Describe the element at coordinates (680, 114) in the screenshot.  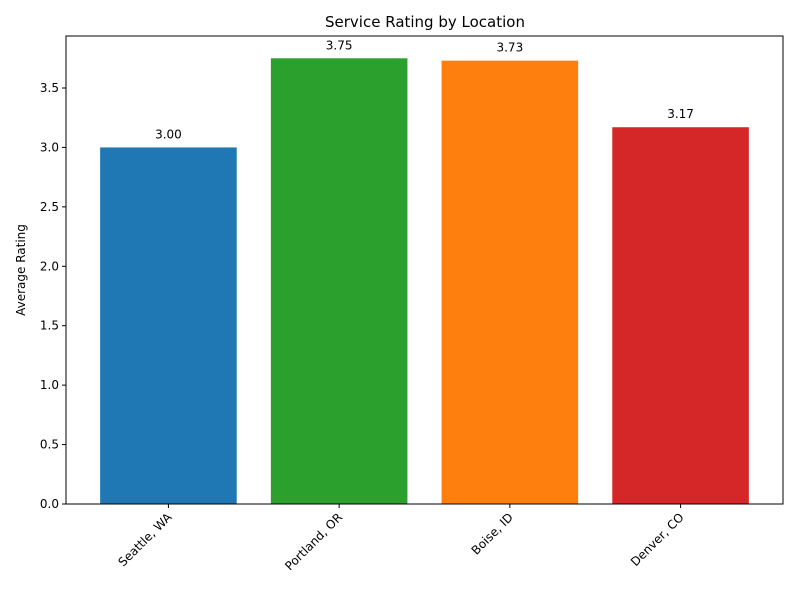
I see `data-label-denver-co: 3.17` at that location.